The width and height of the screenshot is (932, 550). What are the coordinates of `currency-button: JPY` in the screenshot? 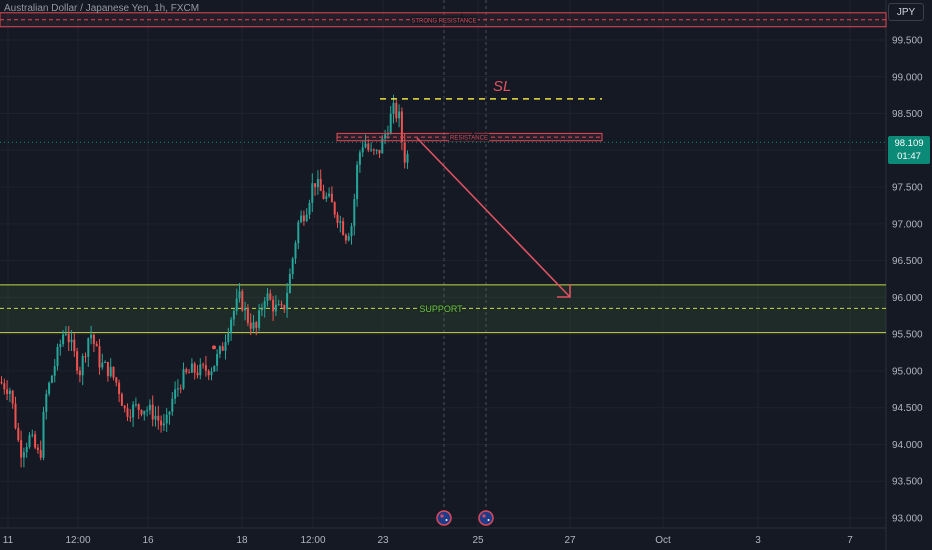 It's located at (906, 12).